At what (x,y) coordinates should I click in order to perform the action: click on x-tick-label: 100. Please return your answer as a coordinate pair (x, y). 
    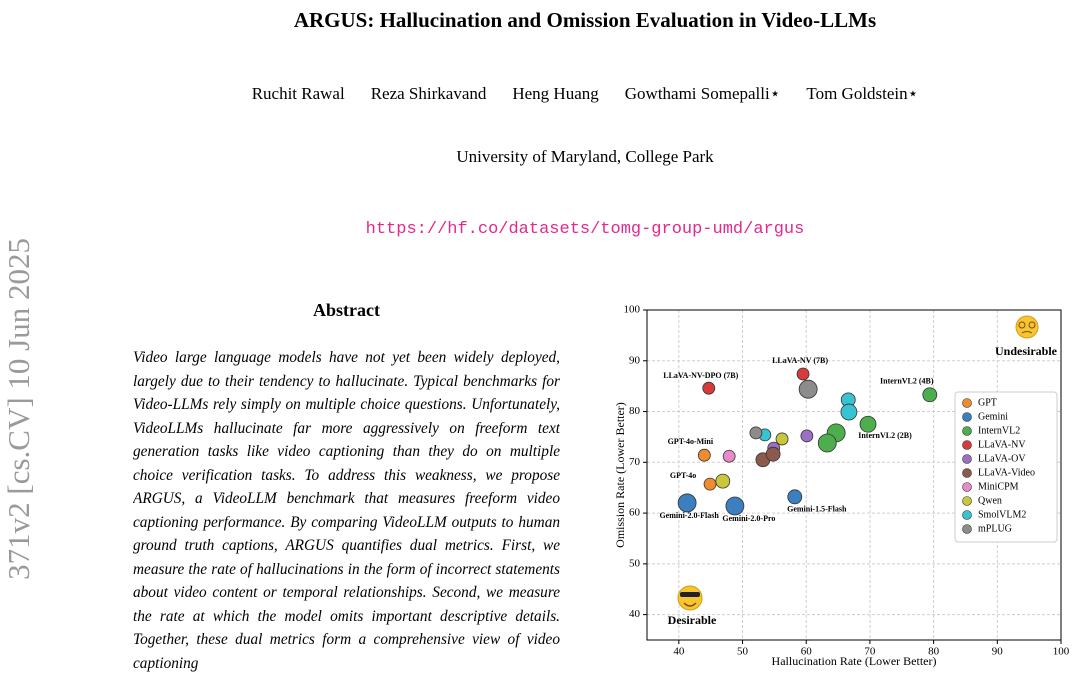
    Looking at the image, I should click on (1061, 652).